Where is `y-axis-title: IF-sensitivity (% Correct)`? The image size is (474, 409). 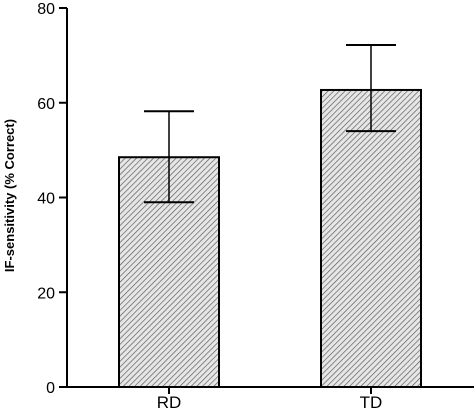
y-axis-title: IF-sensitivity (% Correct) is located at coordinates (9, 195).